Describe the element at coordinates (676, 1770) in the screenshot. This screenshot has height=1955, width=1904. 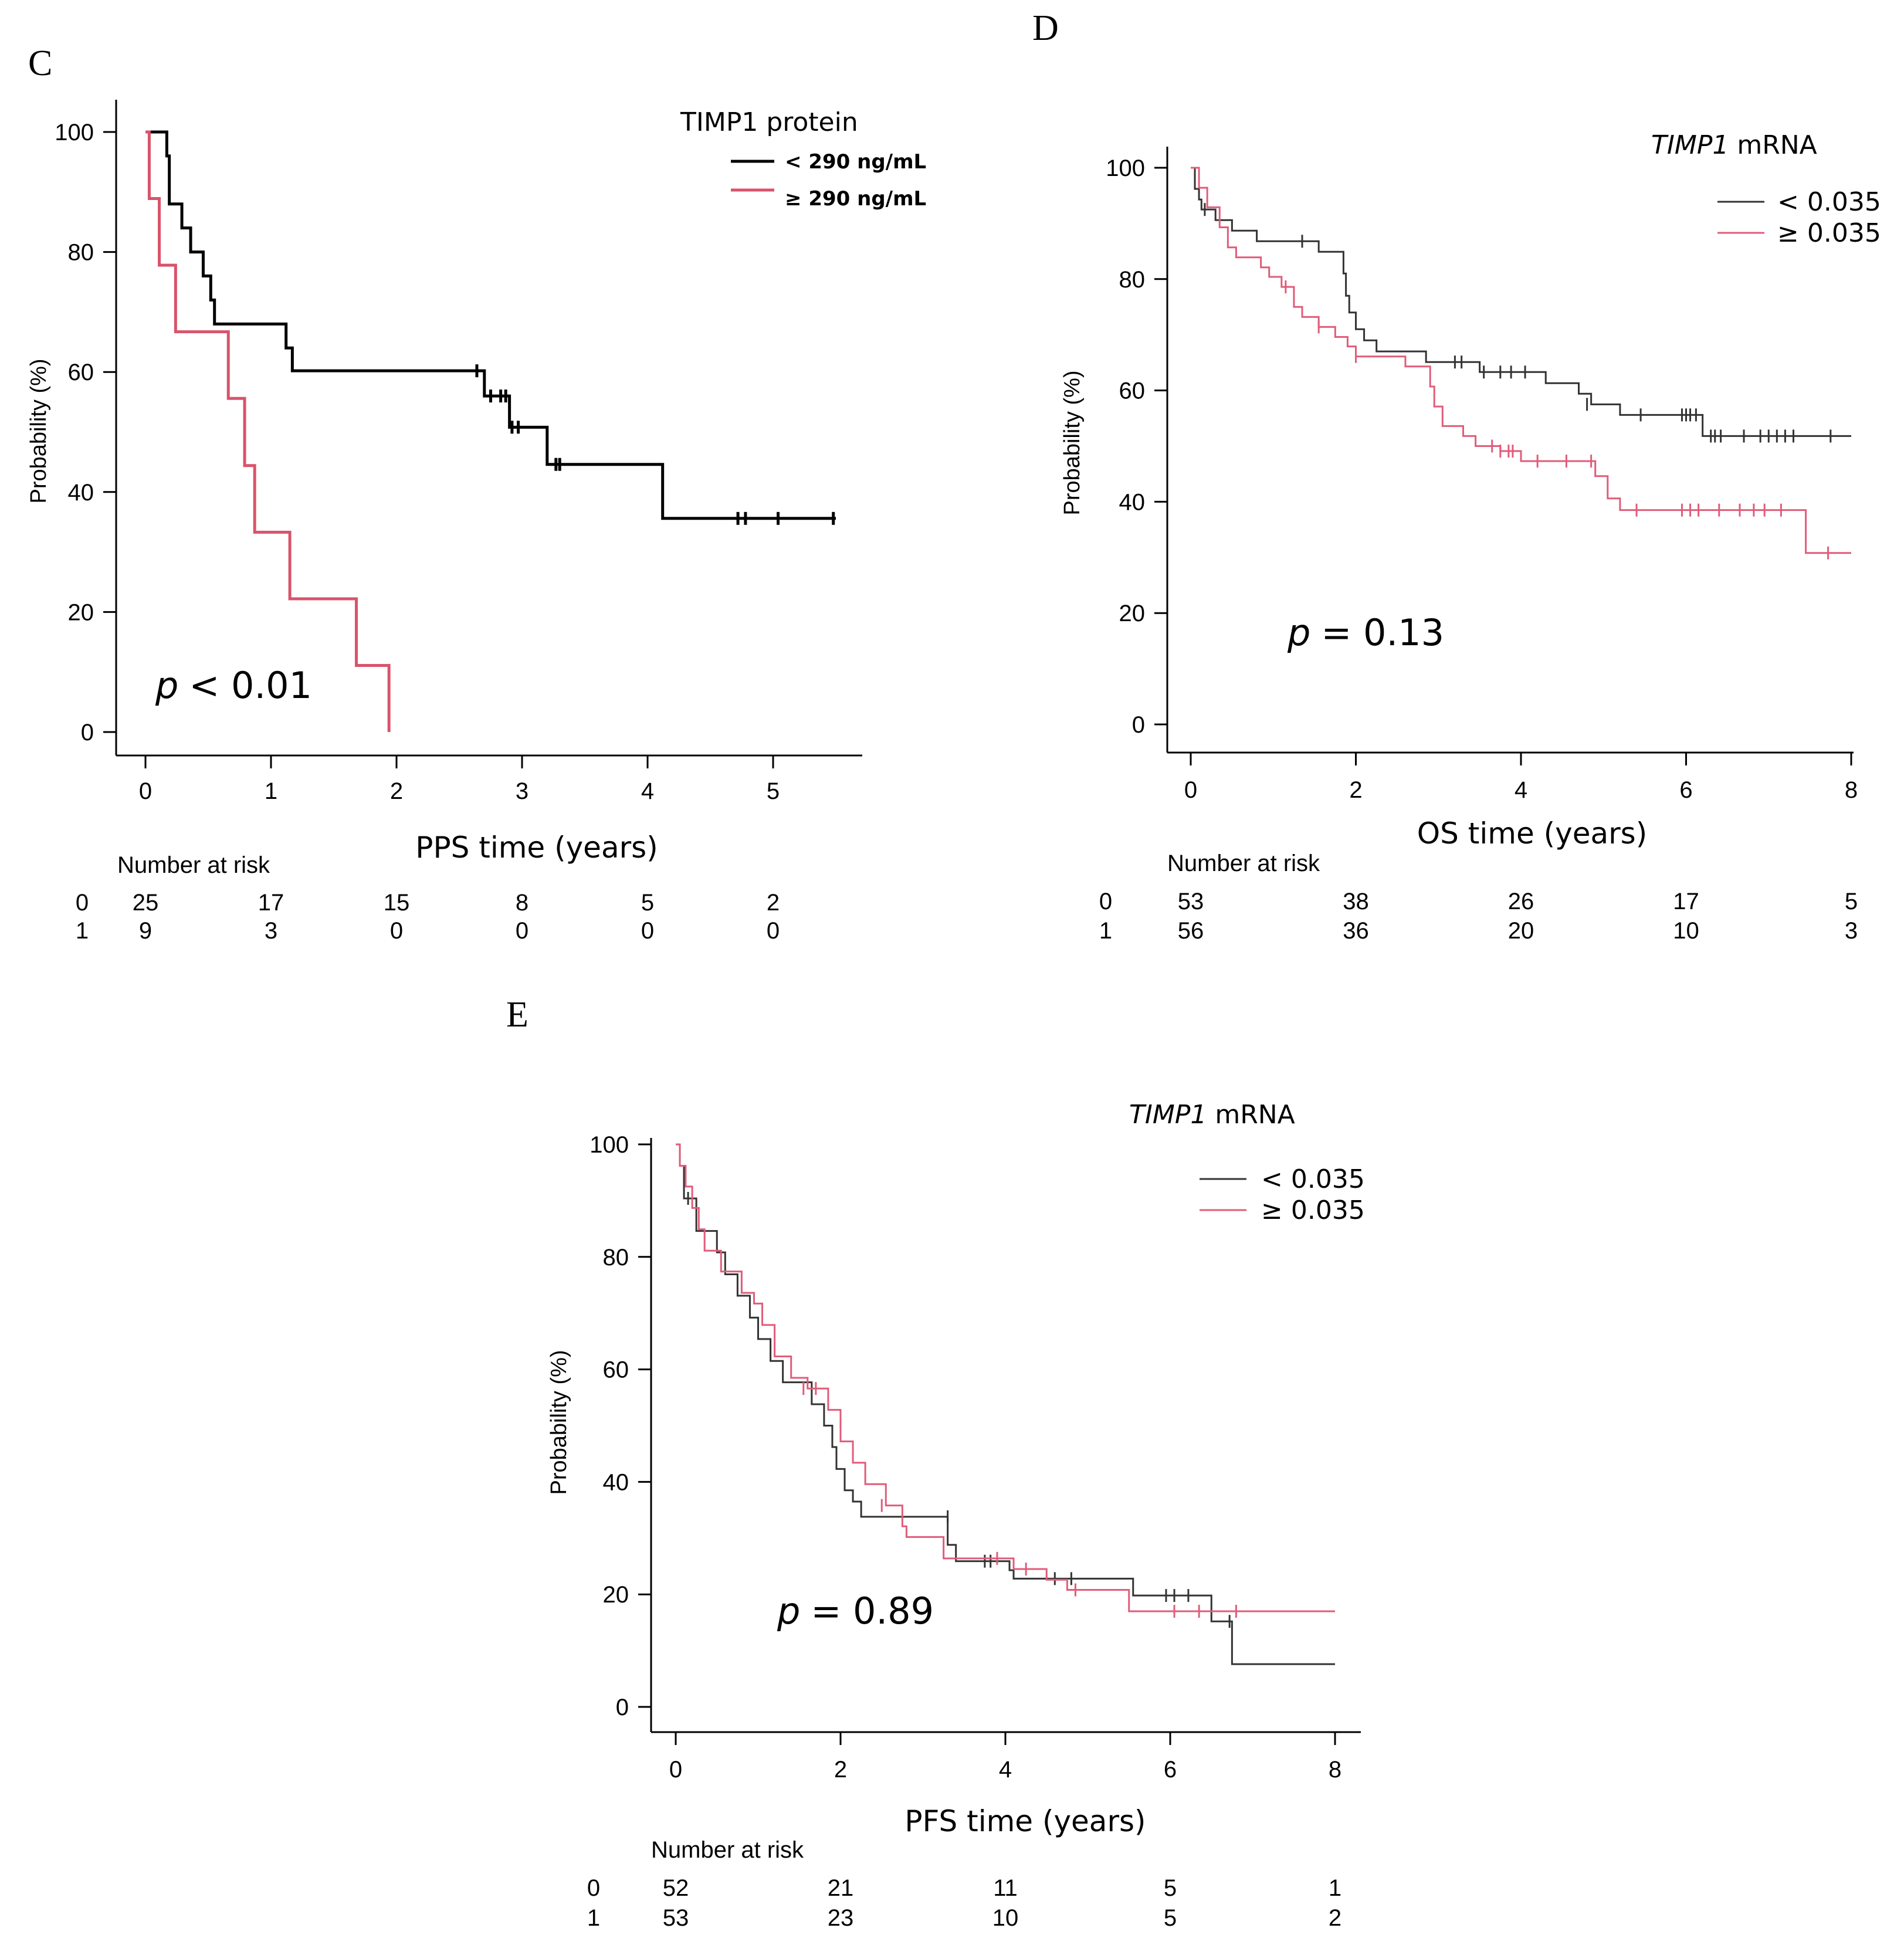
I see `x-tick-label-e: 0` at that location.